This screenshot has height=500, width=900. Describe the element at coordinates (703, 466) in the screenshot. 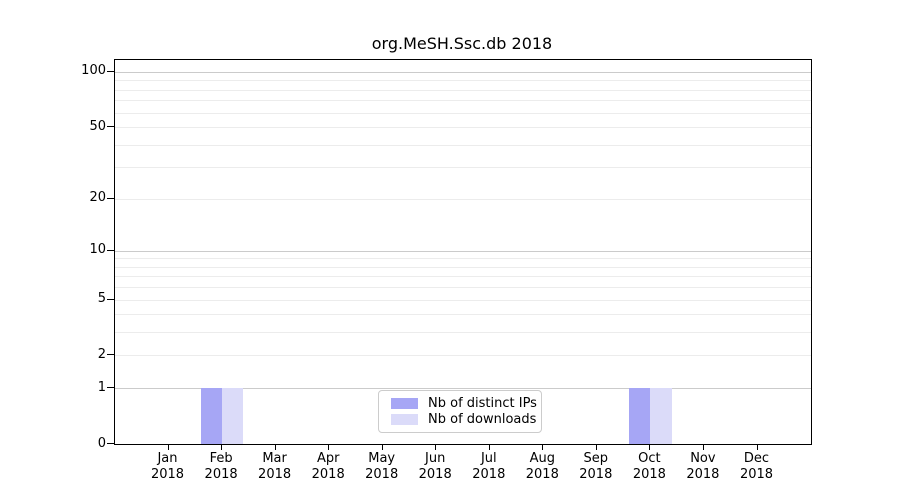

I see `x-tick-label: Nov 2018` at that location.